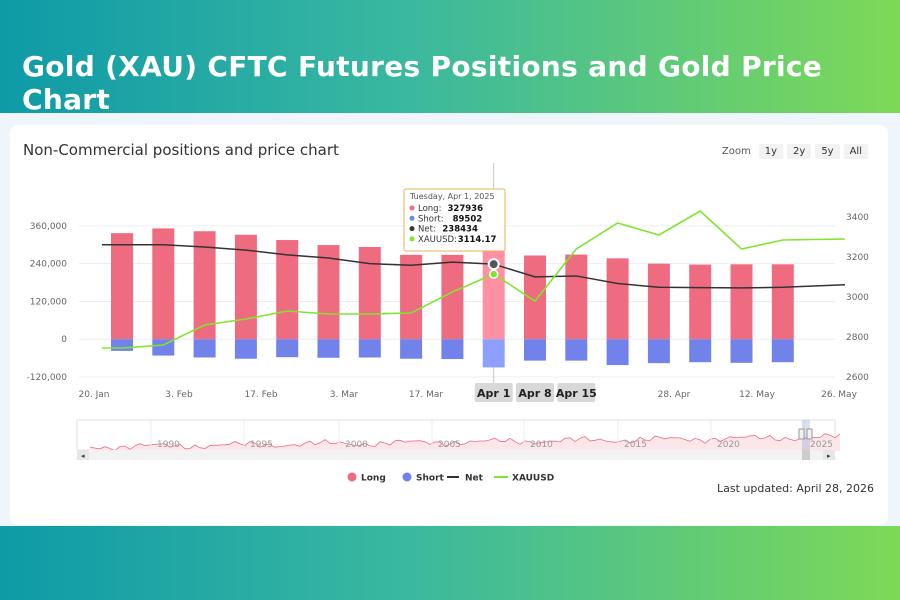 This screenshot has width=900, height=600. What do you see at coordinates (771, 151) in the screenshot?
I see `zoom-1y-button: 1y` at bounding box center [771, 151].